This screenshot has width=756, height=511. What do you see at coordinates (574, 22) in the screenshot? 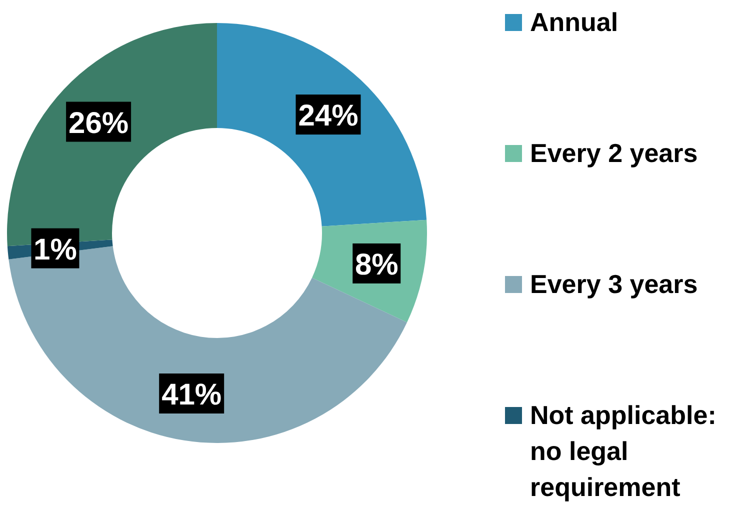
I see `legend-label: Annual` at bounding box center [574, 22].